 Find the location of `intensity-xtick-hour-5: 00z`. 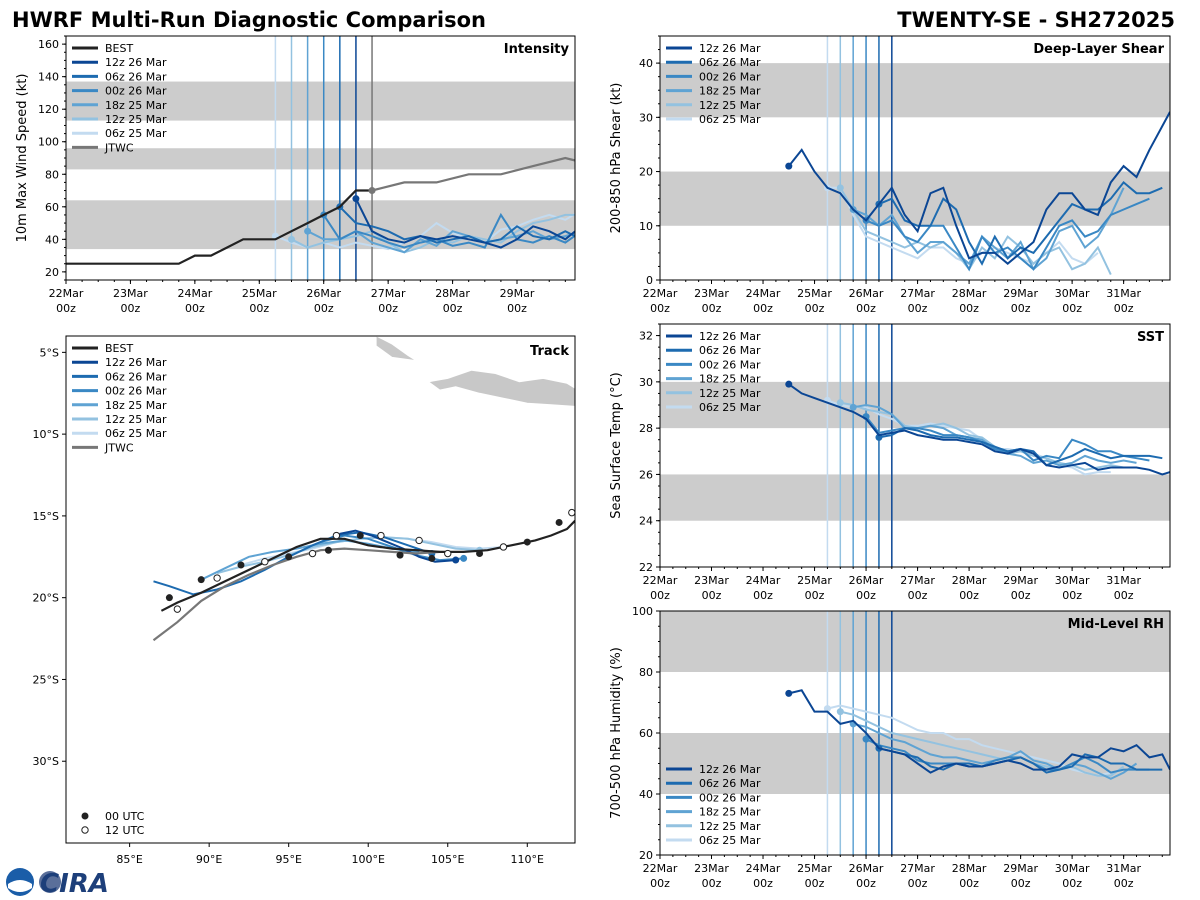

intensity-xtick-hour-5: 00z is located at coordinates (388, 308).